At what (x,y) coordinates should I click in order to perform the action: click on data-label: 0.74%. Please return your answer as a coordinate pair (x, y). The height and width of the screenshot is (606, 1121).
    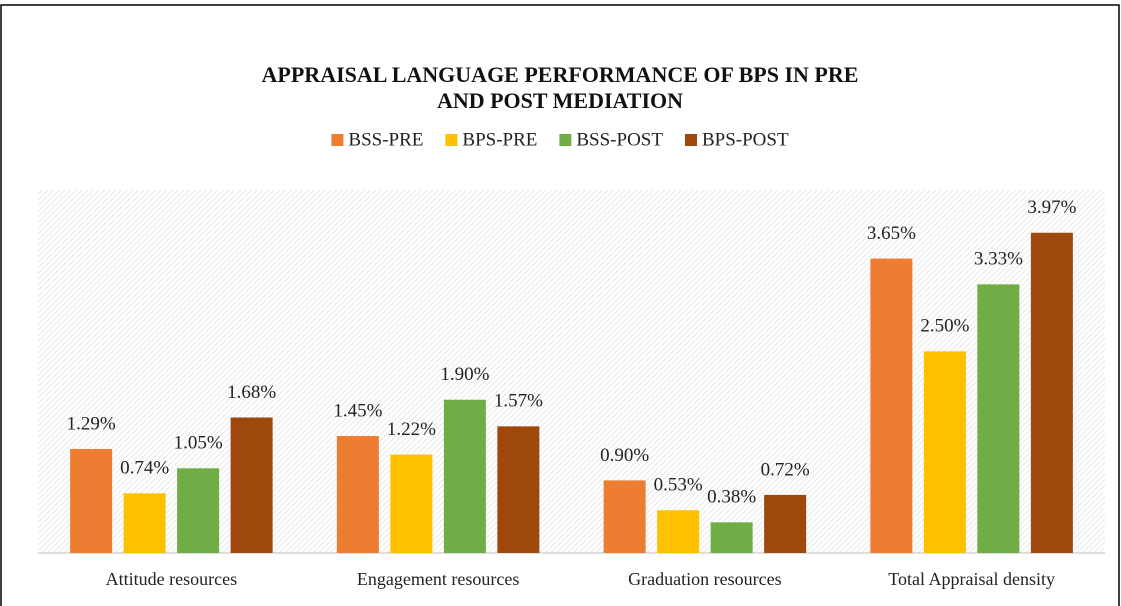
    Looking at the image, I should click on (144, 468).